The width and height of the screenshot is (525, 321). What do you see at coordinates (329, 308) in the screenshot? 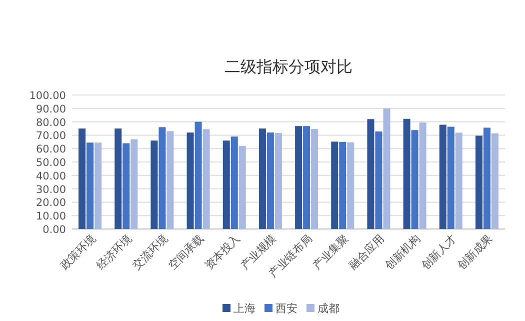
I see `legend-label: 成都` at bounding box center [329, 308].